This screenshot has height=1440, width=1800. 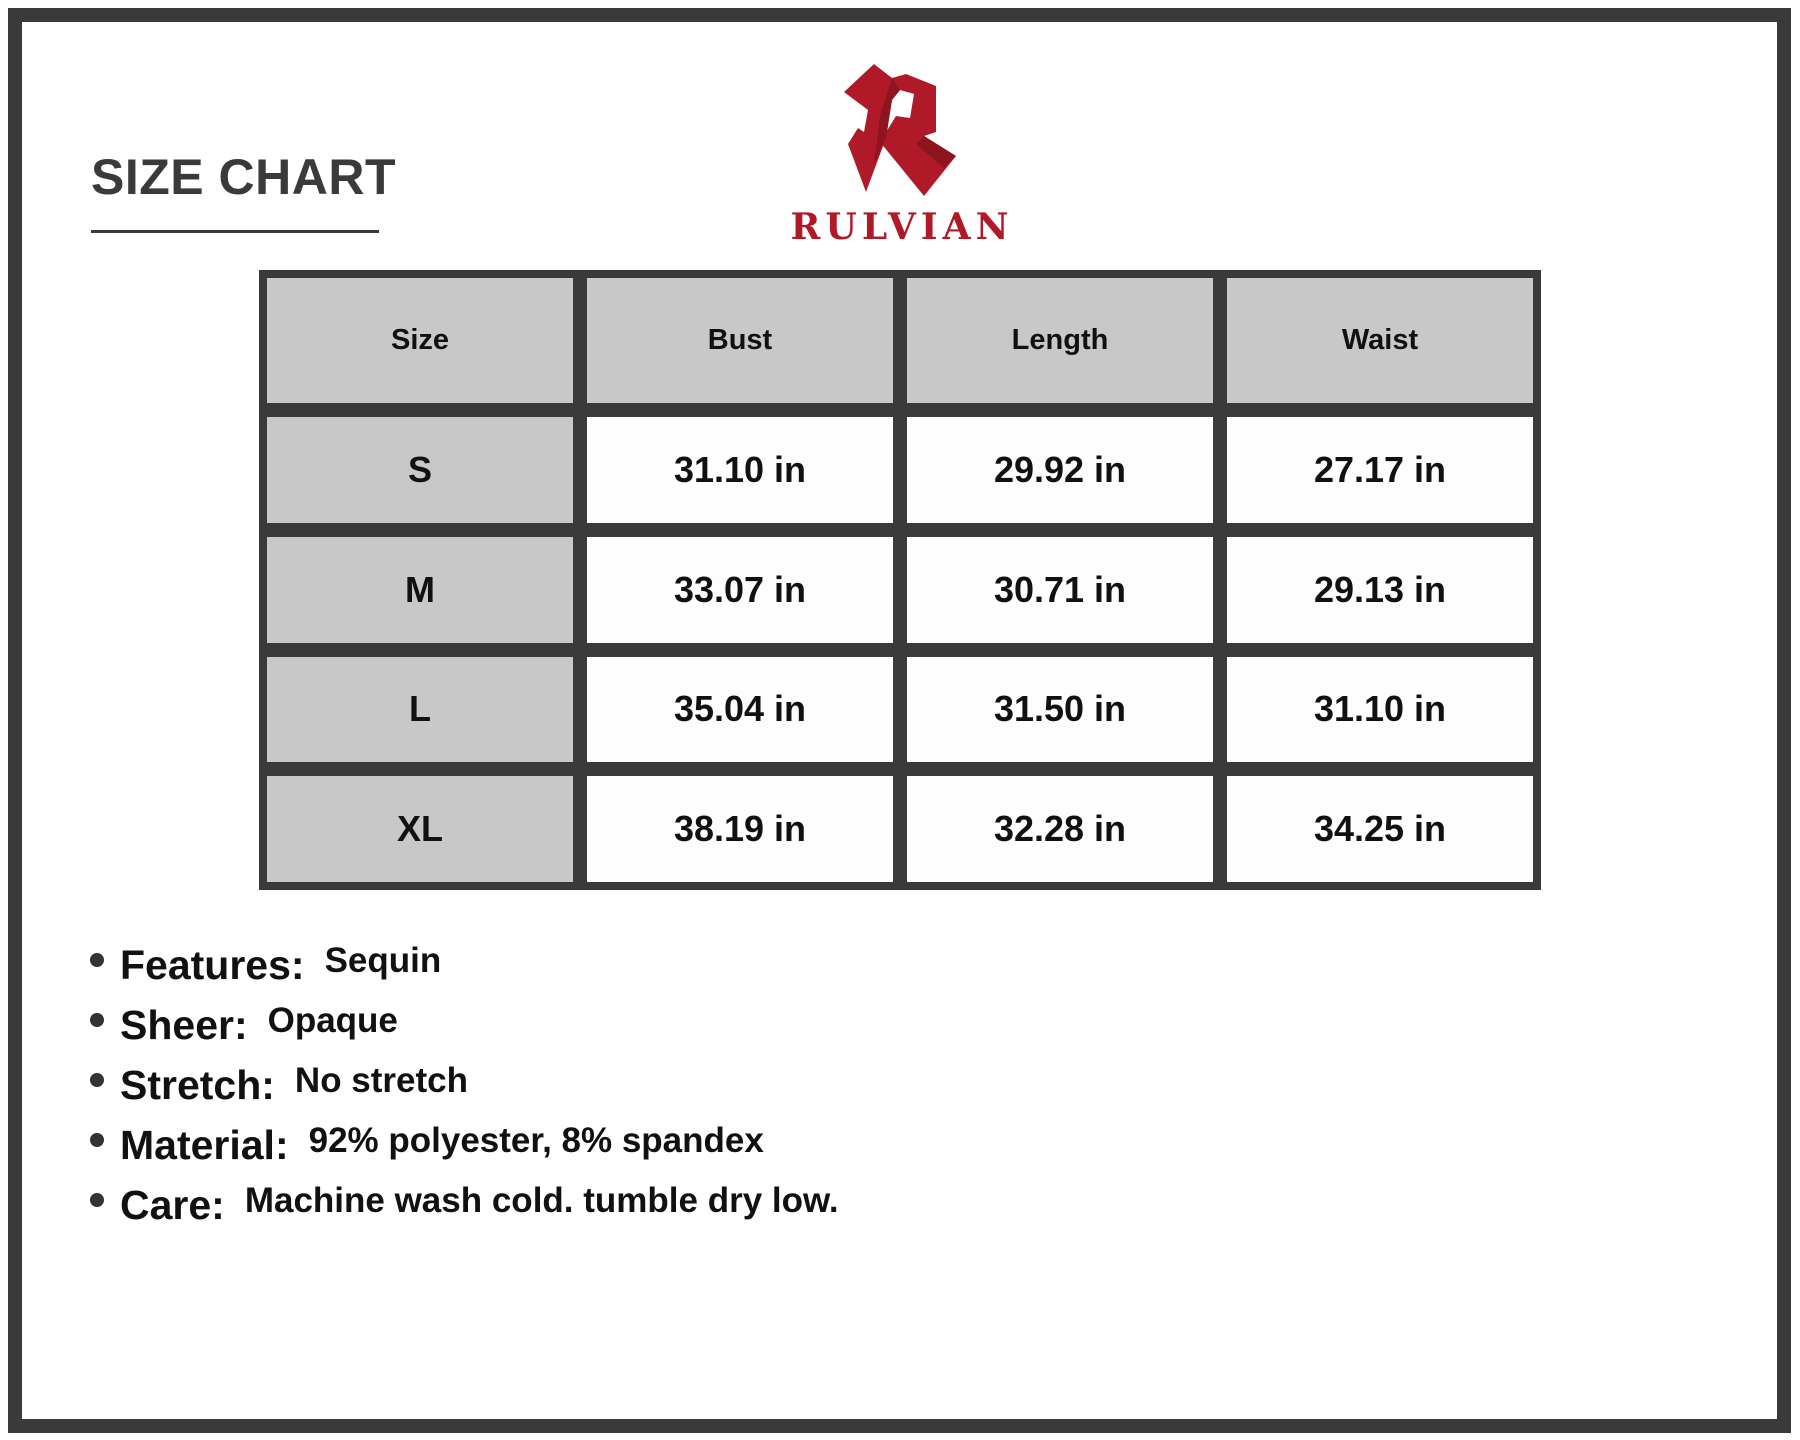 I want to click on header-bust: Bust, so click(x=740, y=340).